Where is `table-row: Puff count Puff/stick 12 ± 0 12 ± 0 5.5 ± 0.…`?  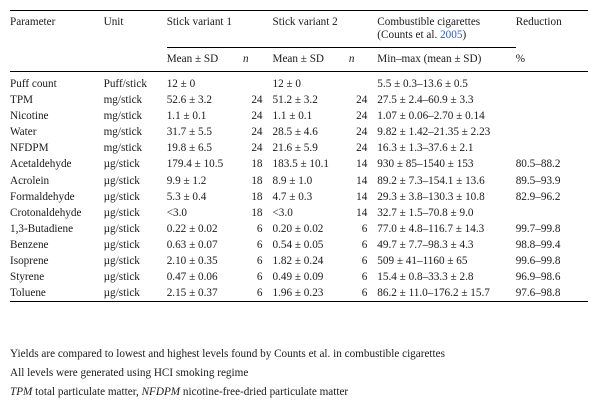
table-row: Puff count Puff/stick 12 ± 0 12 ± 0 5.5 ± 0.… is located at coordinates (299, 82).